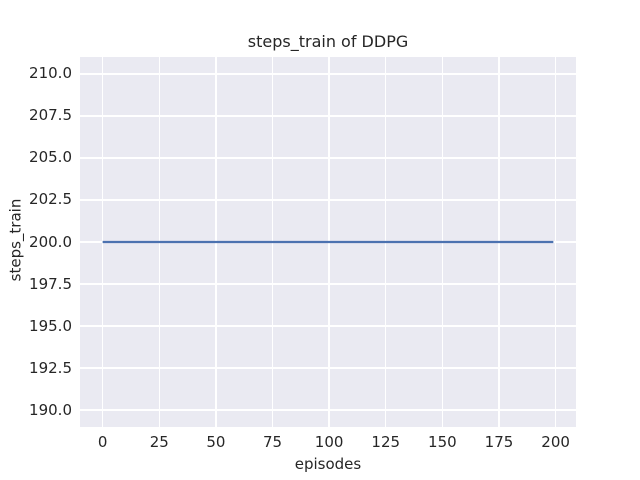  What do you see at coordinates (50, 409) in the screenshot?
I see `y-tick-label: 190.0` at bounding box center [50, 409].